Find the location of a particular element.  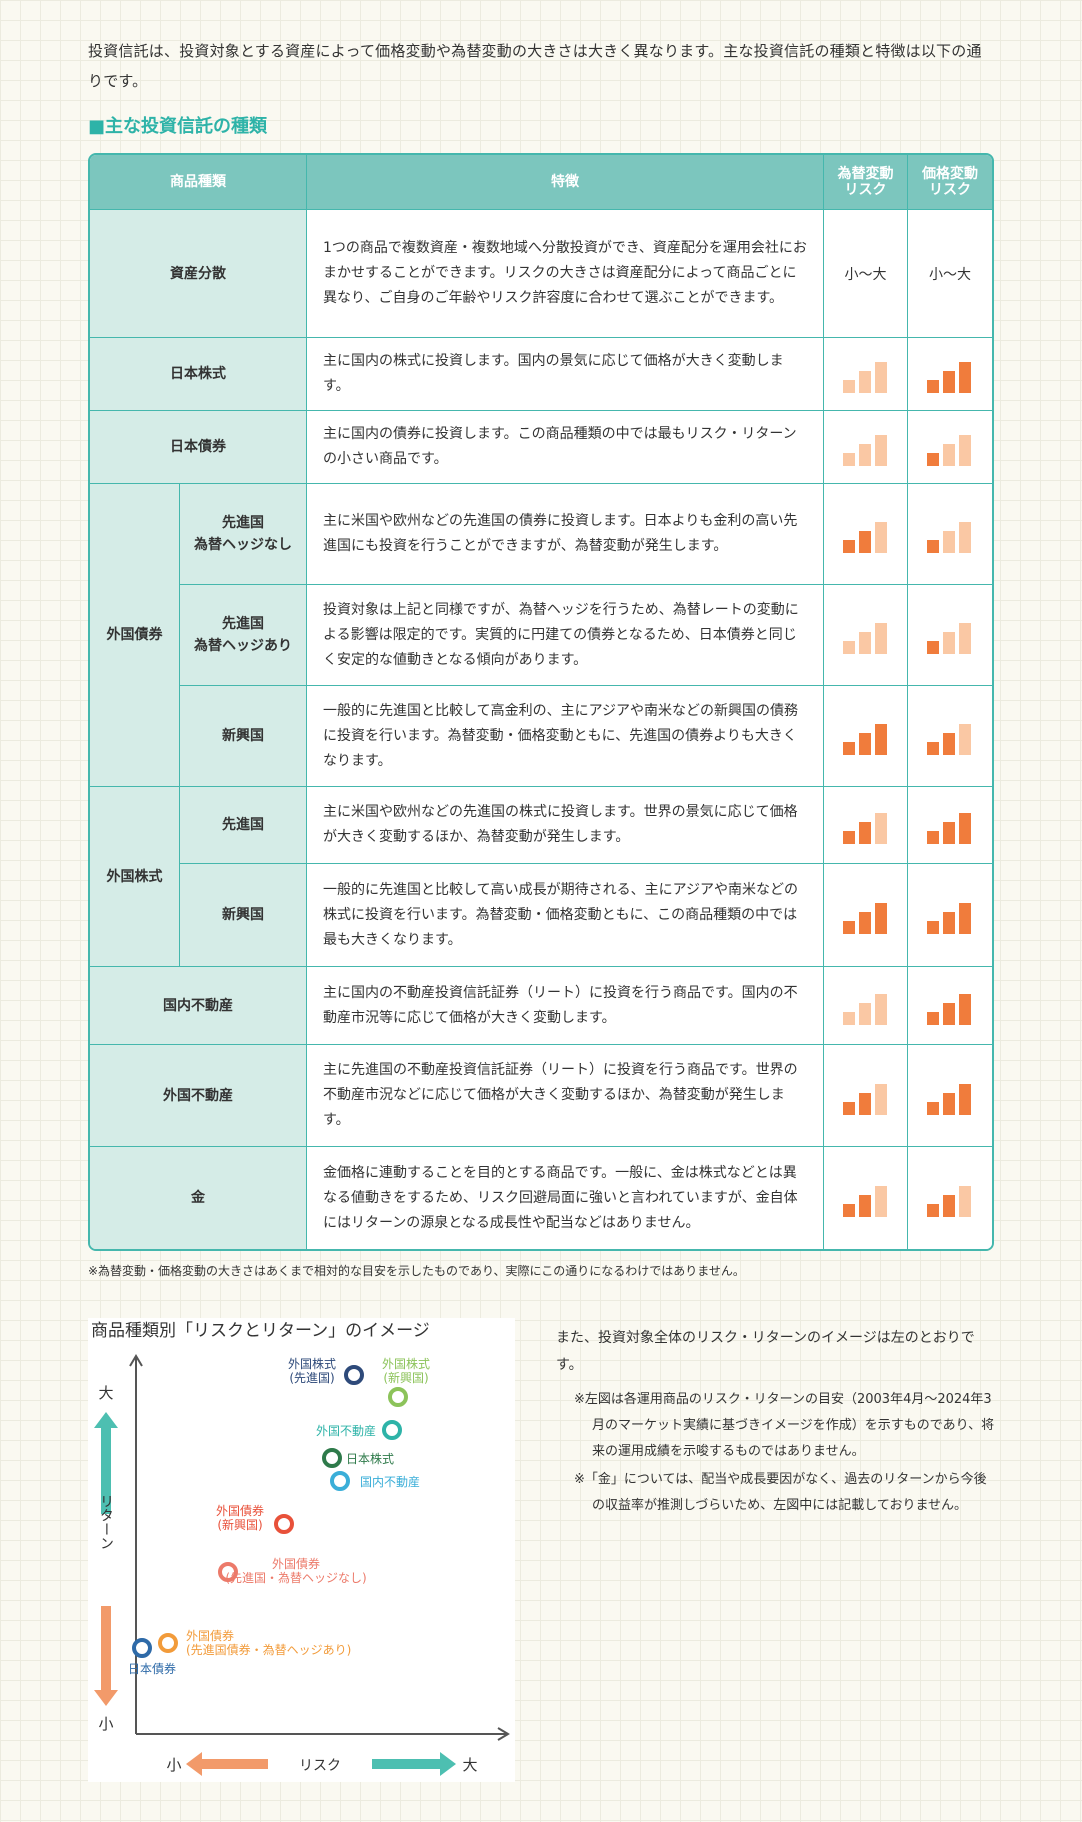

x-right-arrow is located at coordinates (414, 1764).